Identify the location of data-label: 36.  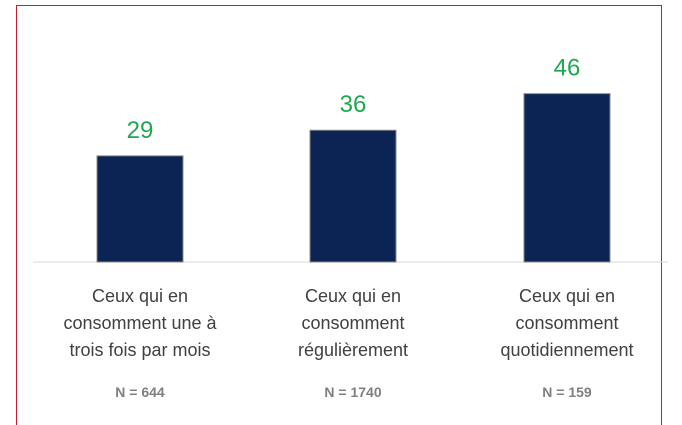
(353, 104).